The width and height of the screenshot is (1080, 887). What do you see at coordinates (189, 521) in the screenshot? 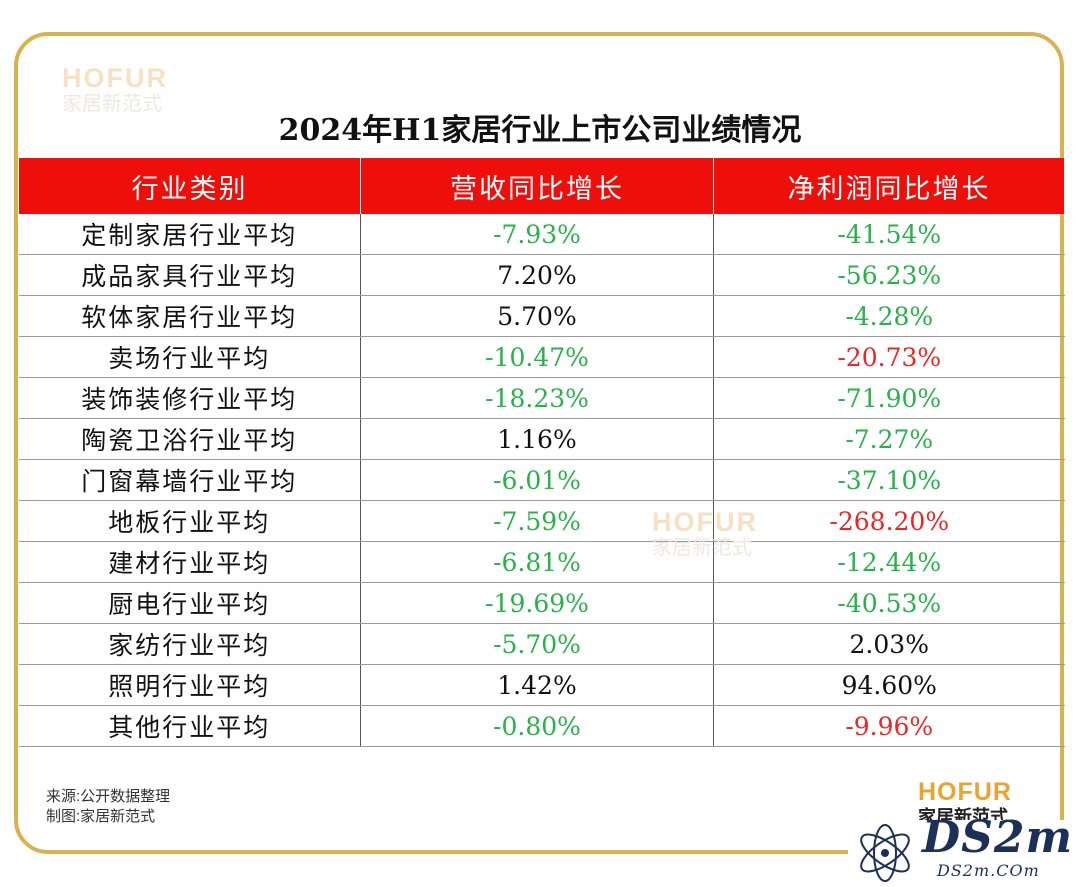
I see `category-cell: 地板行业平均` at bounding box center [189, 521].